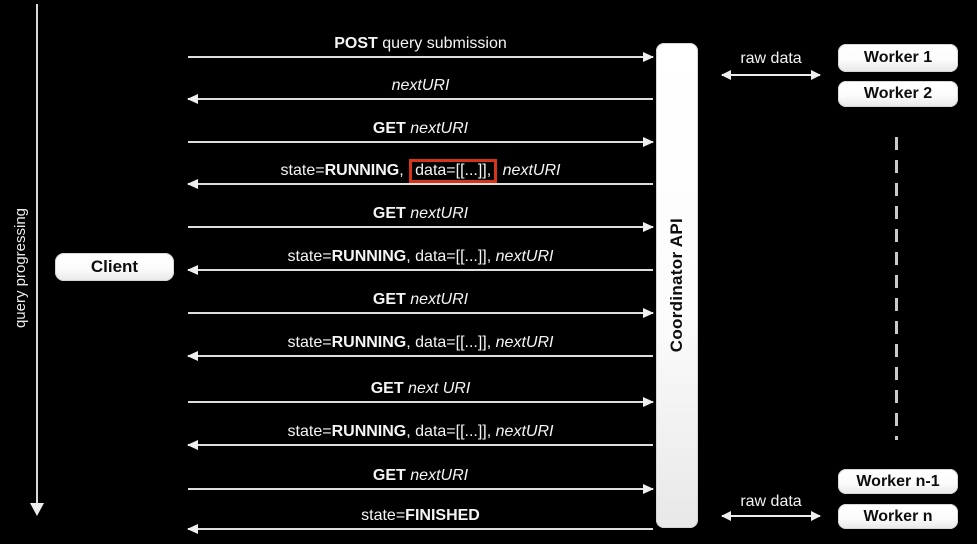  I want to click on message-row: state=FINISHED, so click(420, 520).